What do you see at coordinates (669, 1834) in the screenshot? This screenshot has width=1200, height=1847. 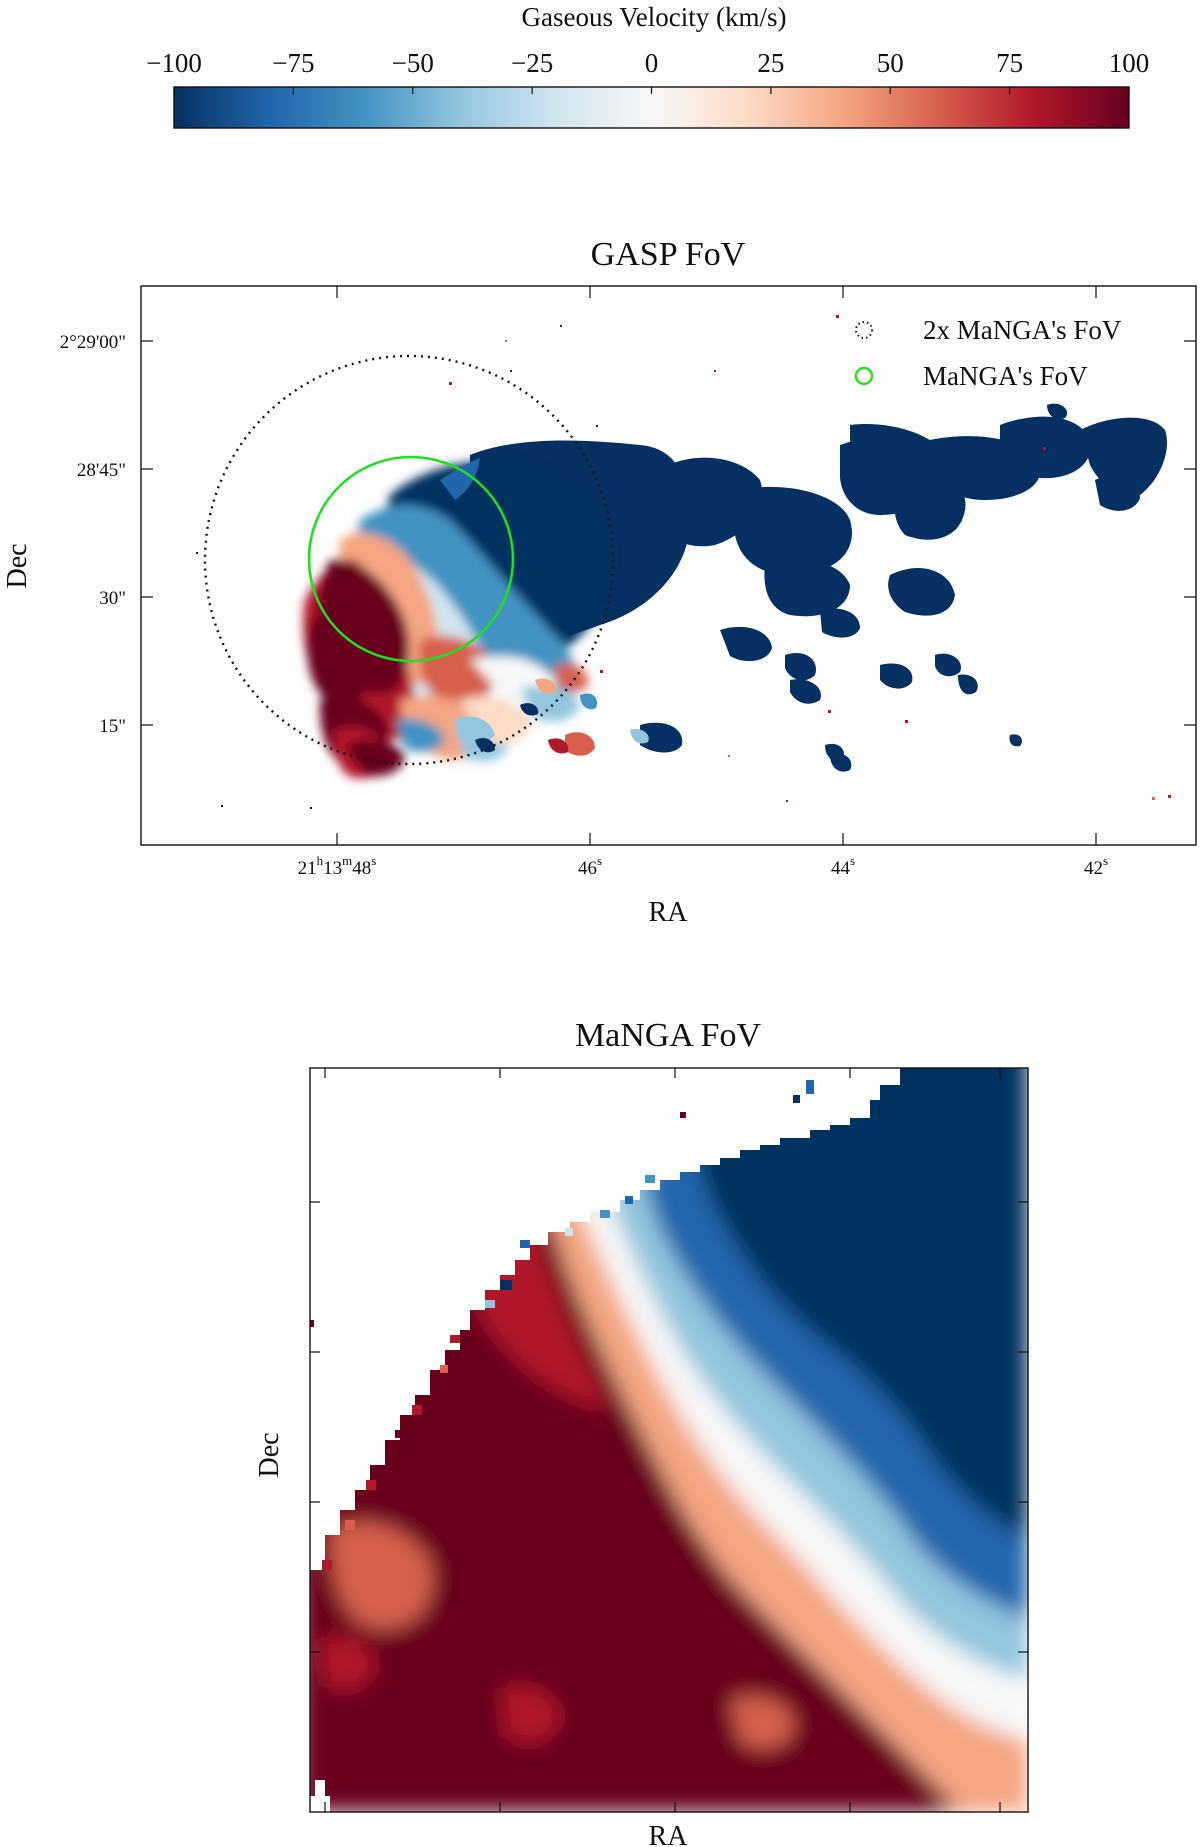 I see `bottom-panel-xlabel: RA` at bounding box center [669, 1834].